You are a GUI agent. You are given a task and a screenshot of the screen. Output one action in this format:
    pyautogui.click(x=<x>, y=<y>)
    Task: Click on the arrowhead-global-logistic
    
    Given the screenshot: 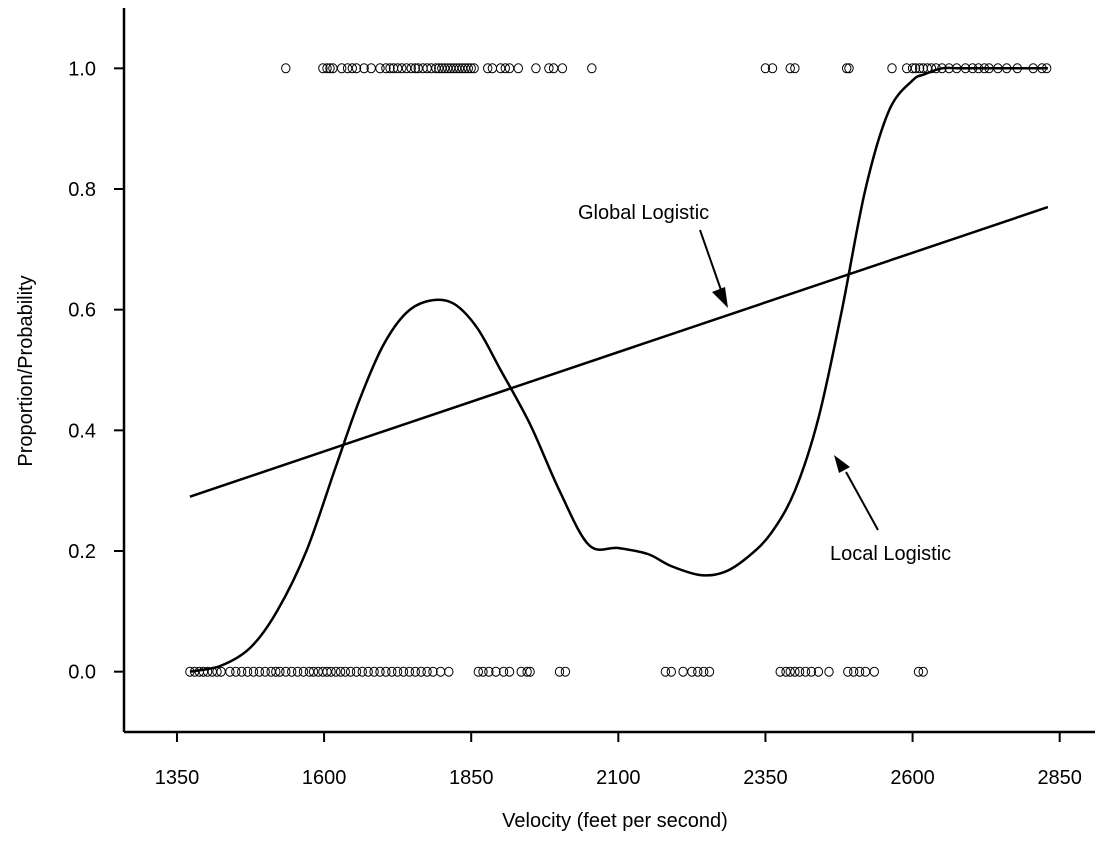 What is the action you would take?
    pyautogui.click(x=720, y=297)
    